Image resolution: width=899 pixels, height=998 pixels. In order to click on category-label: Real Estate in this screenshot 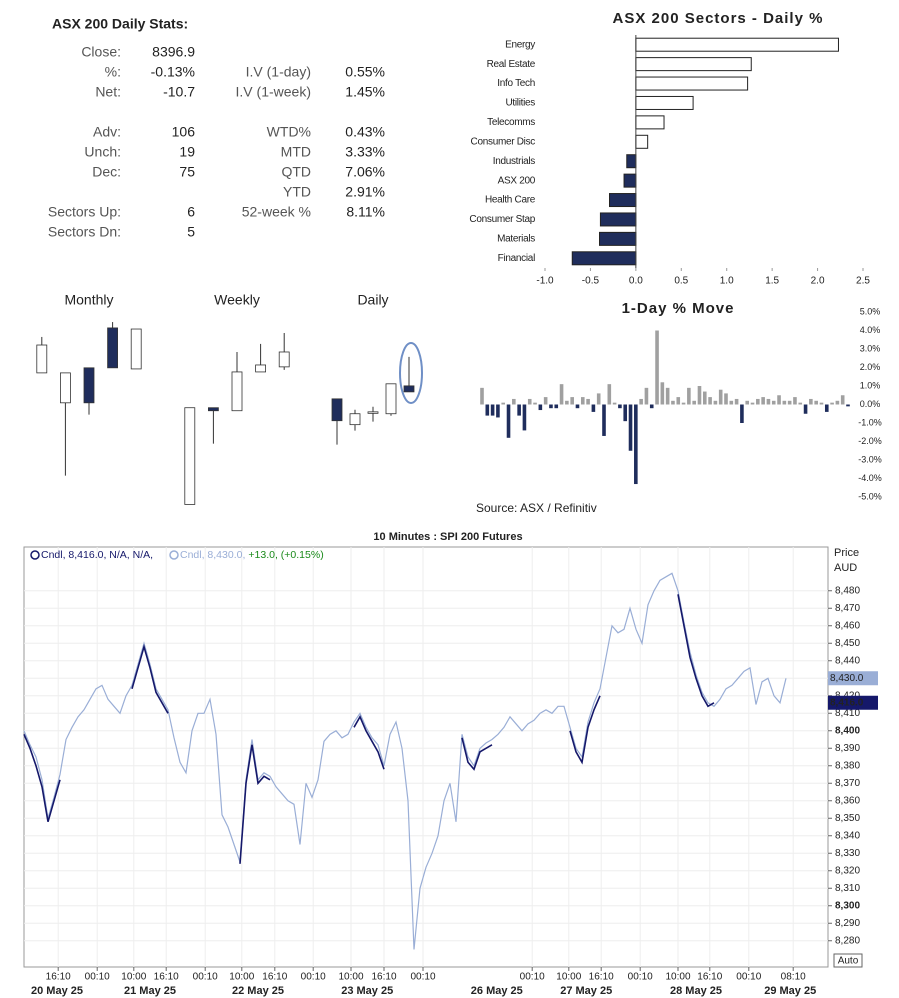, I will do `click(511, 64)`.